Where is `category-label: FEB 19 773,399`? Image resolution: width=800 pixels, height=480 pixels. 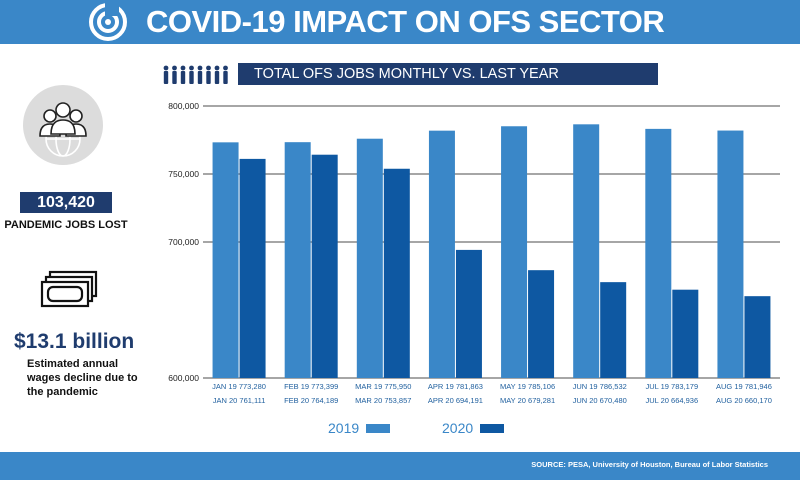
category-label: FEB 19 773,399 is located at coordinates (311, 386).